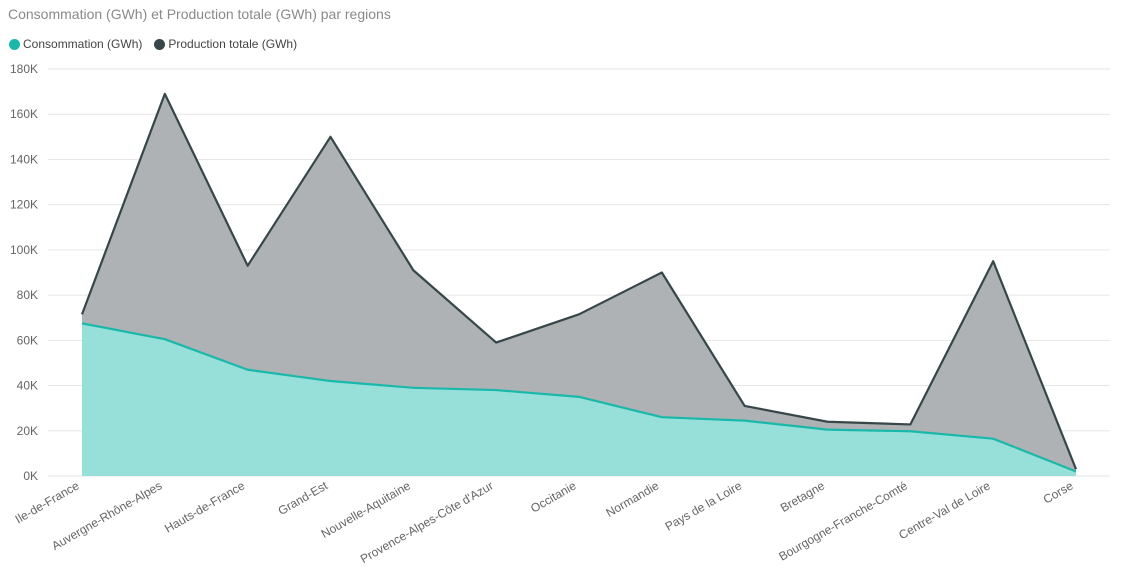 The image size is (1122, 583). What do you see at coordinates (303, 498) in the screenshot?
I see `x-tick-label: Grand-Est` at bounding box center [303, 498].